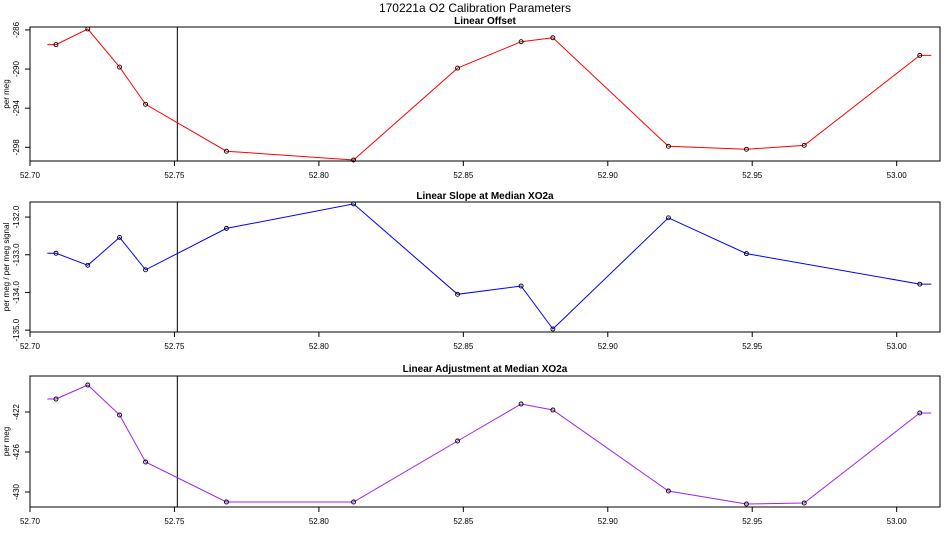  I want to click on y-axis-label: per meg / per meg signal, so click(6, 267).